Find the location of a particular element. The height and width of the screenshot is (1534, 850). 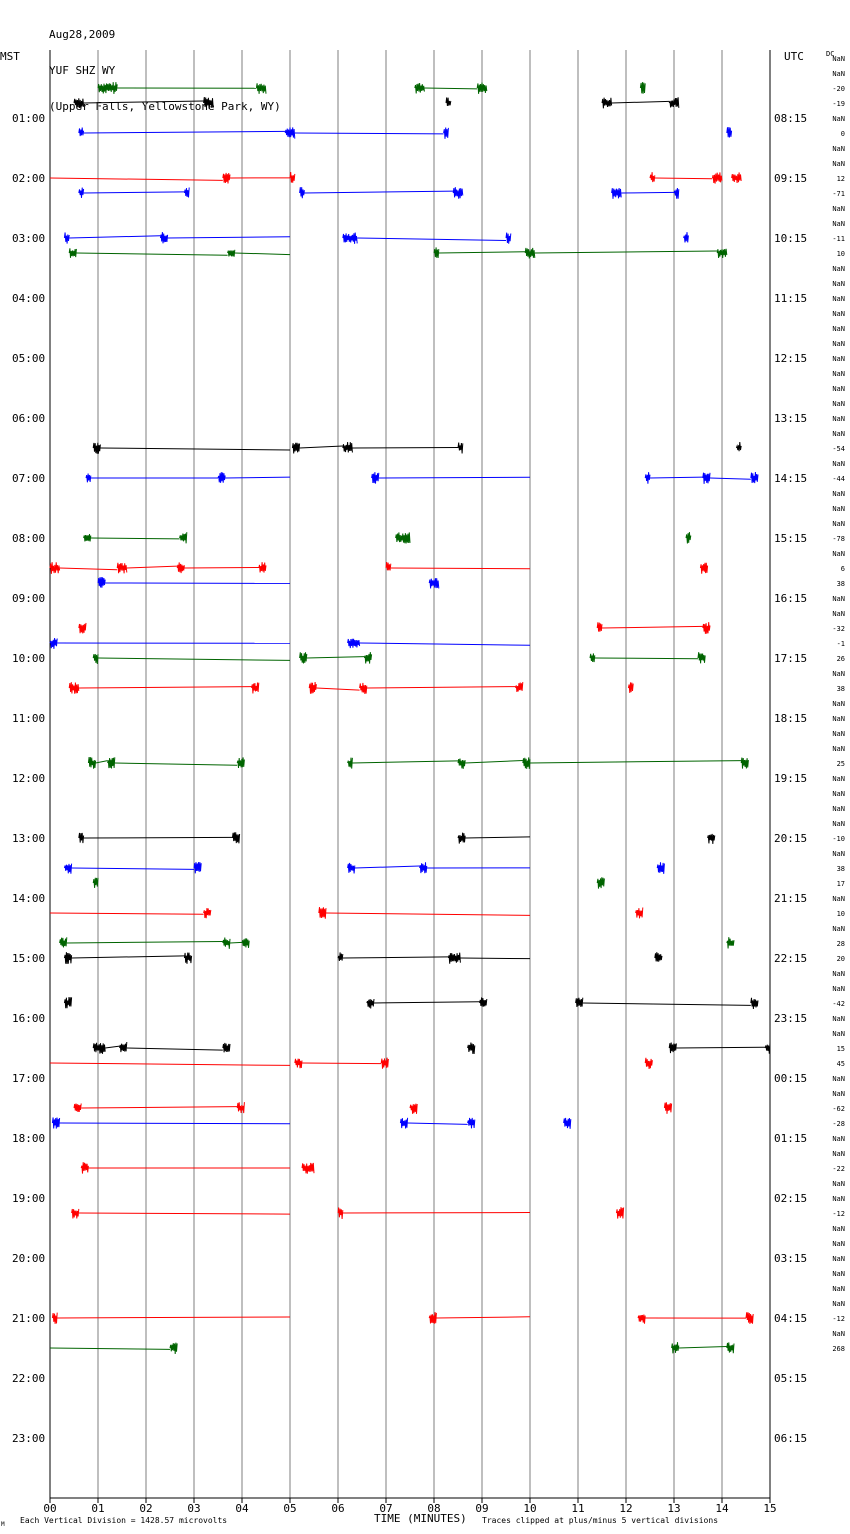

dc-offset-value: -54 is located at coordinates (838, 449).